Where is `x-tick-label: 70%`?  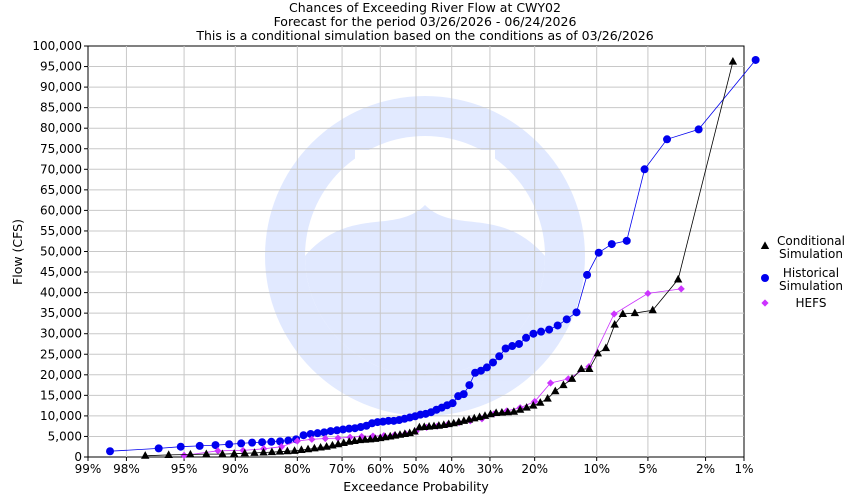 x-tick-label: 70% is located at coordinates (342, 469).